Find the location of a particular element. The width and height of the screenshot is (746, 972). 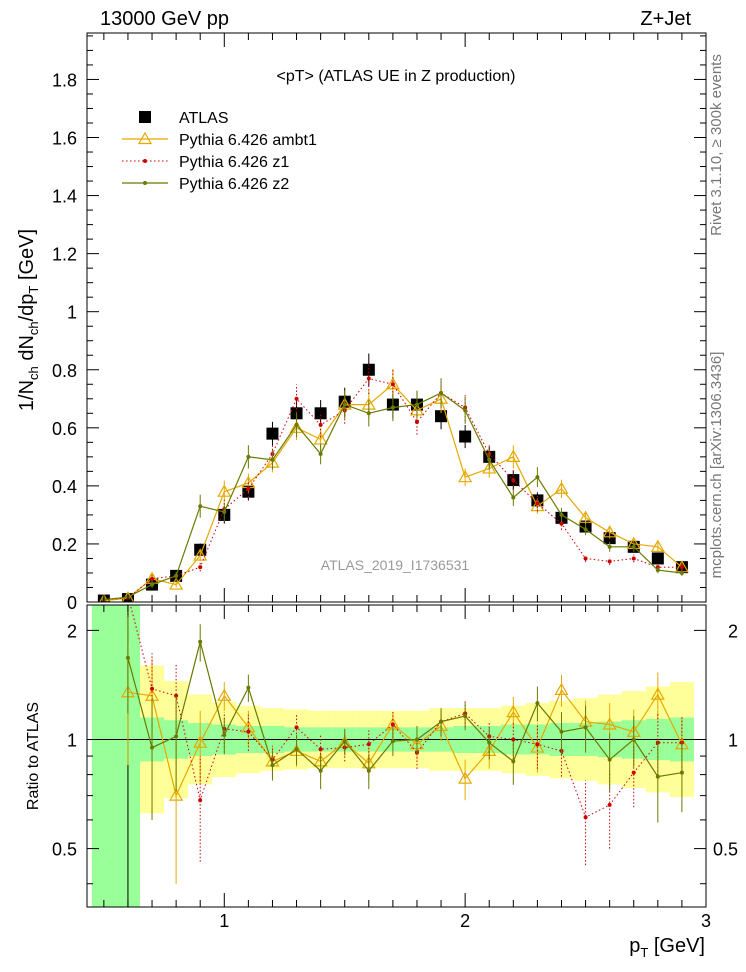

ratio-ytick-label-right: 0.5 is located at coordinates (725, 850).